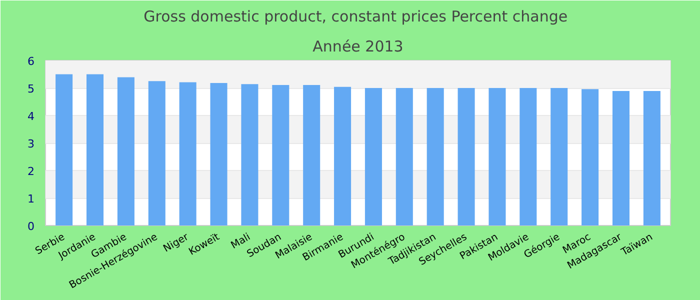 The image size is (700, 300). I want to click on y-tick-label: 1, so click(31, 199).